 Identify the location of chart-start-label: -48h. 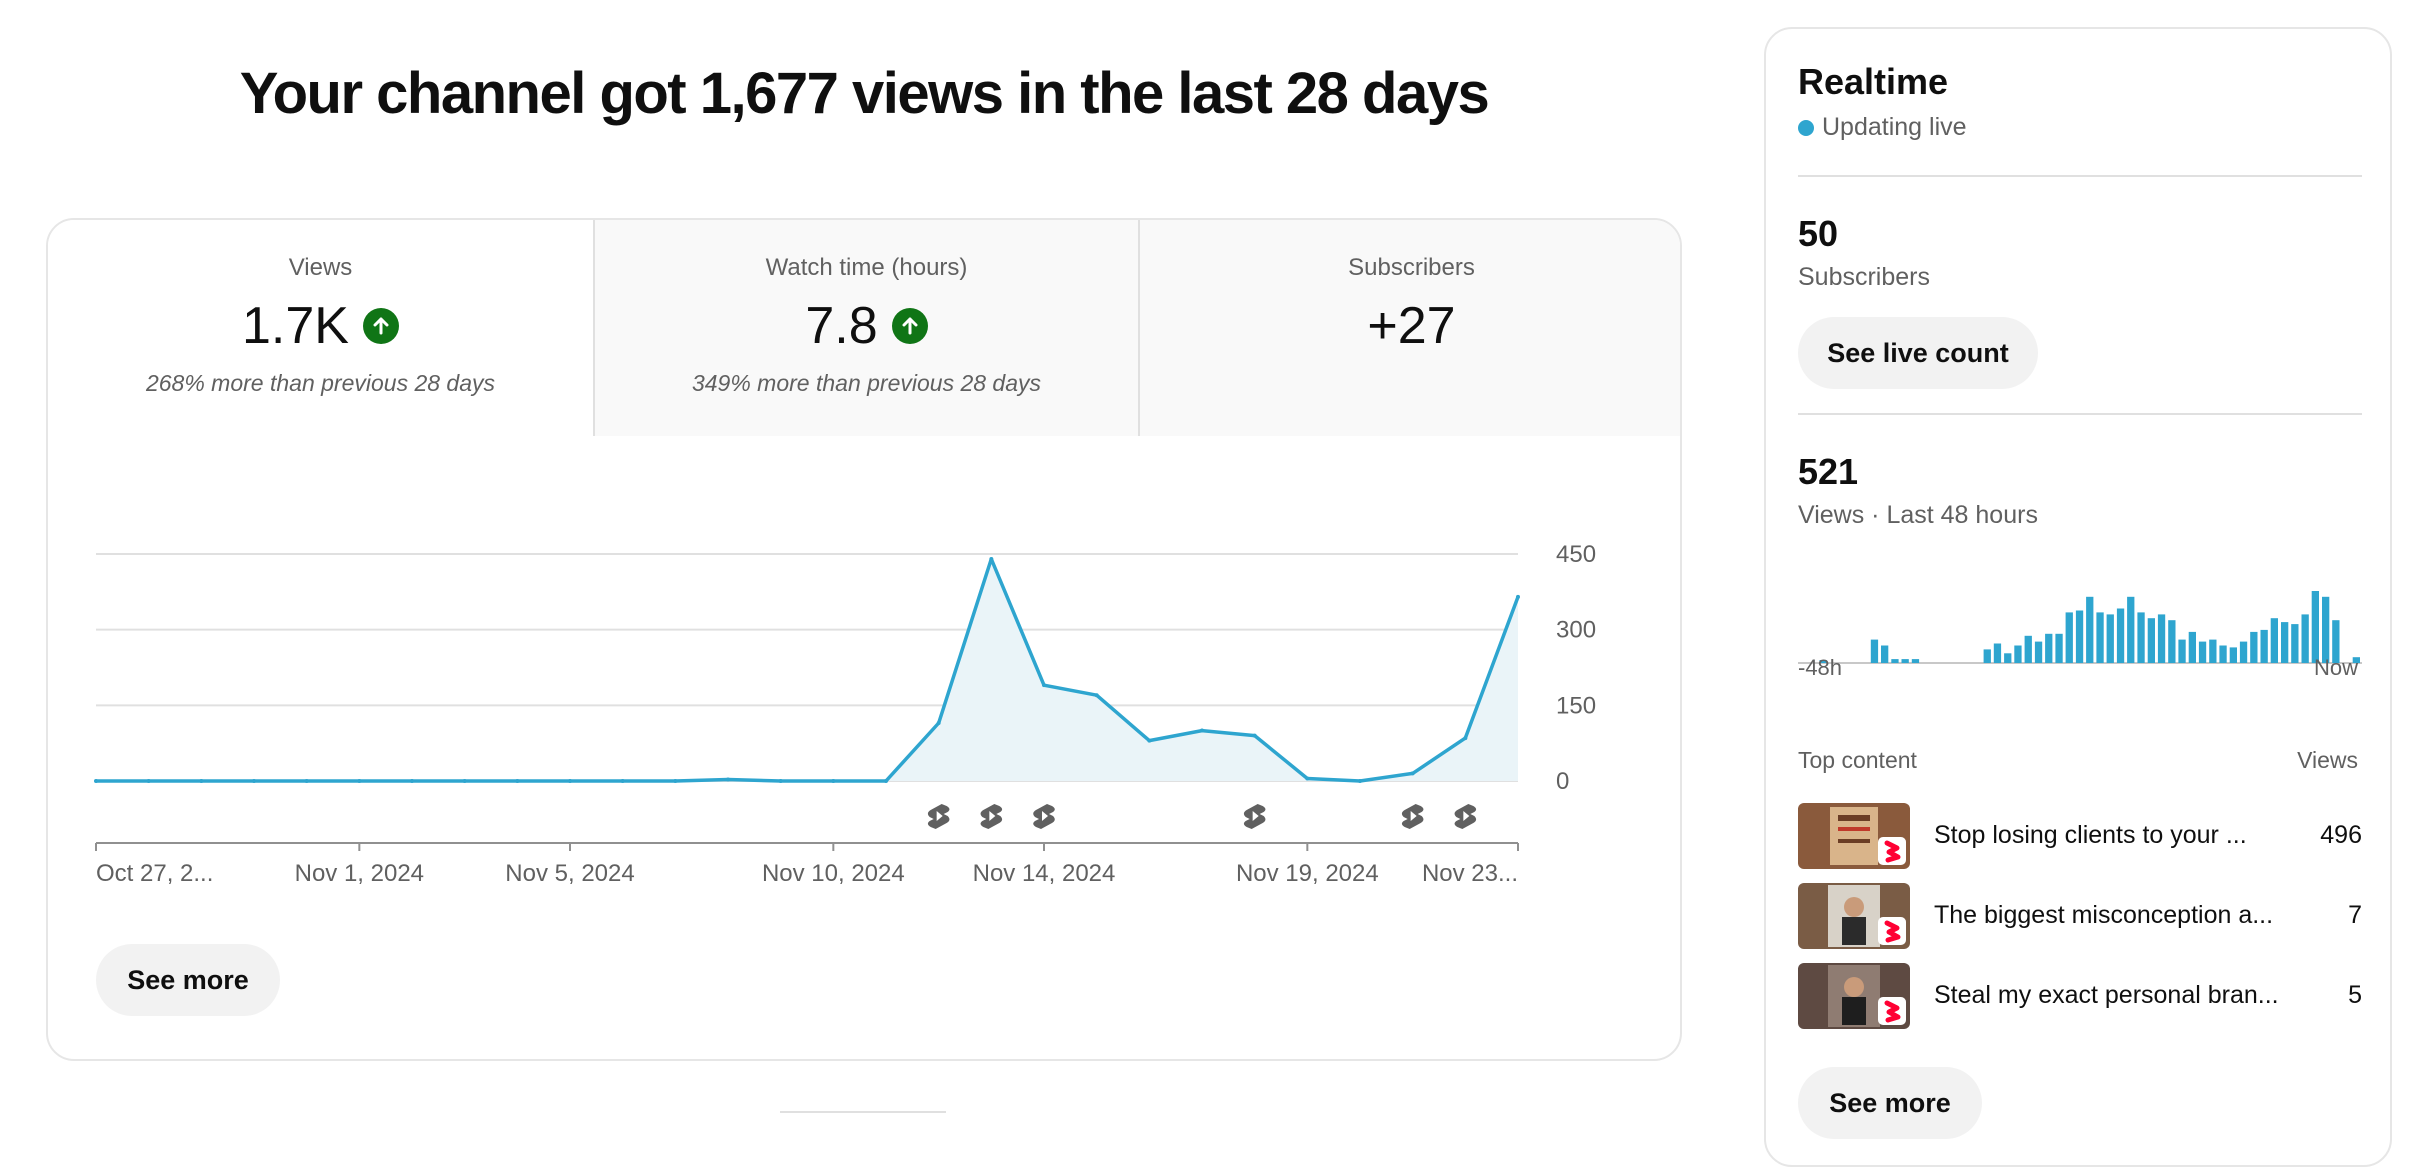
(1820, 667).